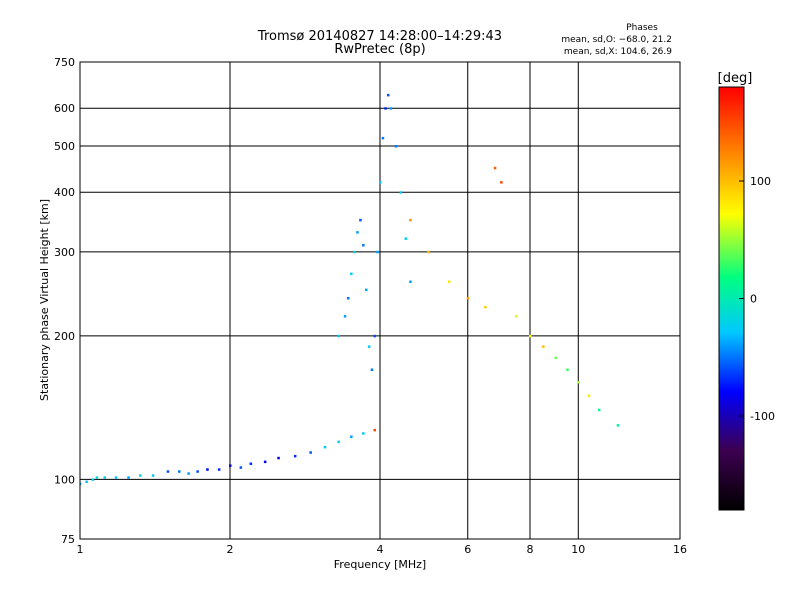 Image resolution: width=800 pixels, height=604 pixels. What do you see at coordinates (44, 300) in the screenshot?
I see `y-axis-label: Stationary phase Virtual Height [km]` at bounding box center [44, 300].